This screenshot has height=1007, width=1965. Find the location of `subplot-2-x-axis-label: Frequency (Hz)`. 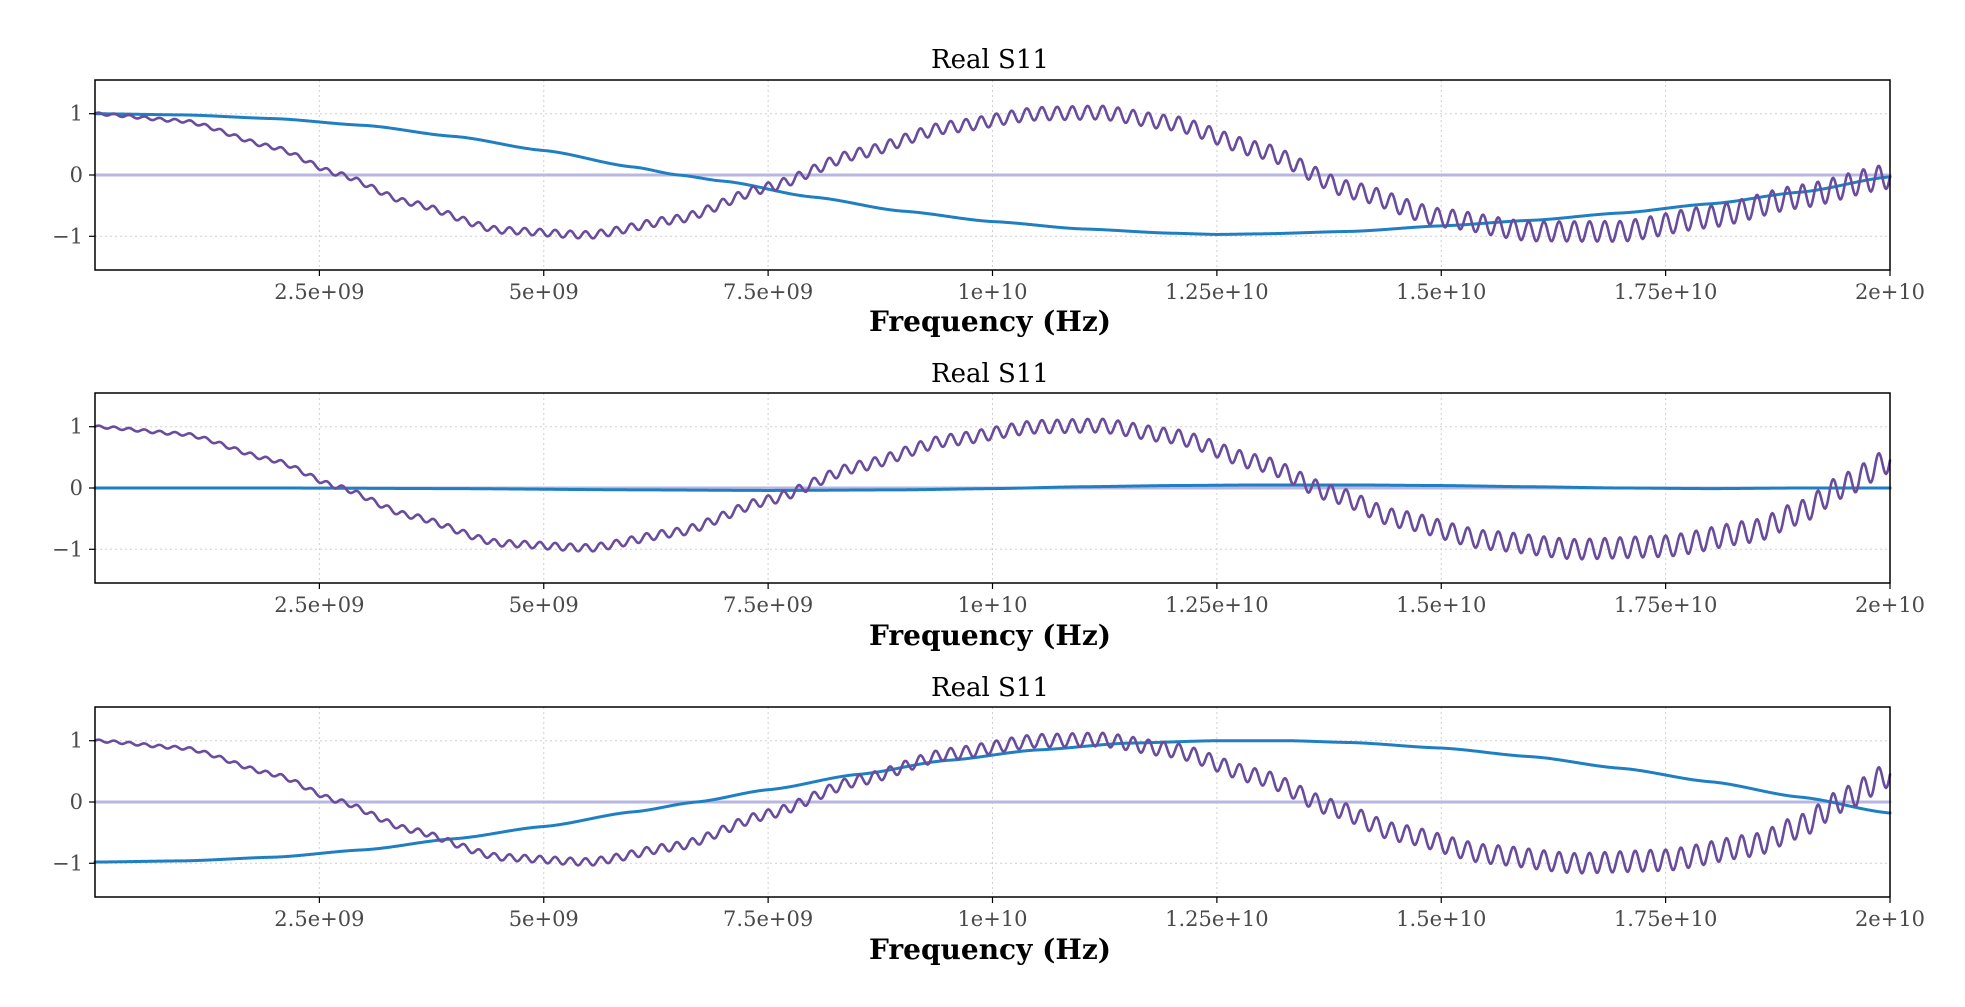

subplot-2-x-axis-label: Frequency (Hz) is located at coordinates (990, 635).